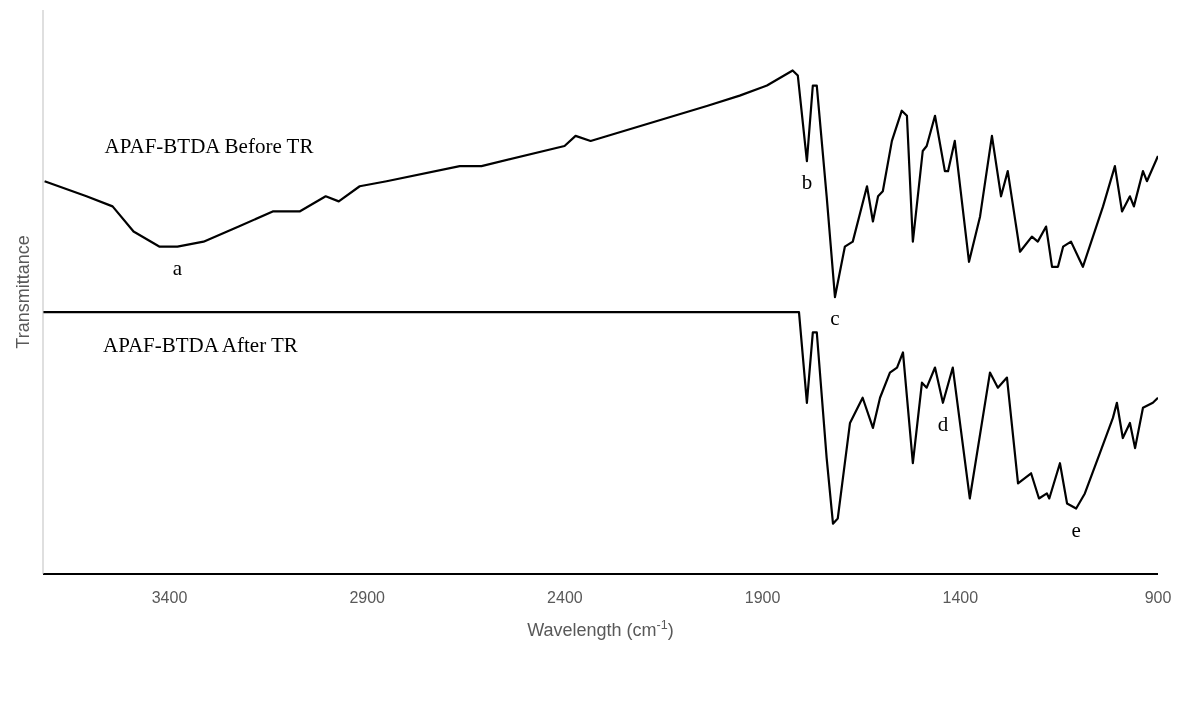 The image size is (1180, 710). What do you see at coordinates (209, 146) in the screenshot?
I see `series-label: APAF-BTDA Before TR` at bounding box center [209, 146].